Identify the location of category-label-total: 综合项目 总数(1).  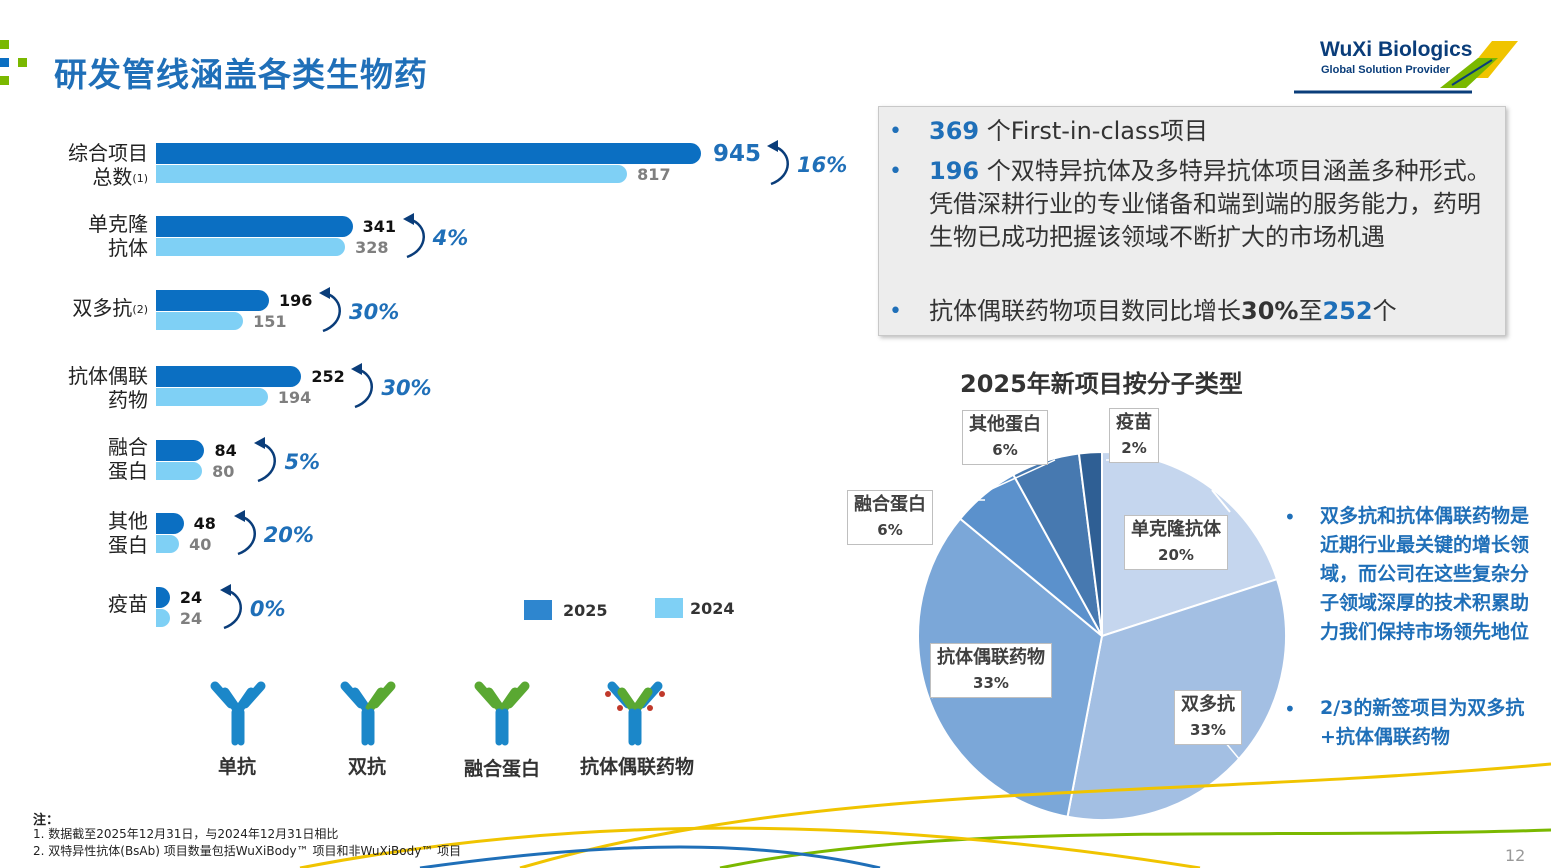
(108, 165).